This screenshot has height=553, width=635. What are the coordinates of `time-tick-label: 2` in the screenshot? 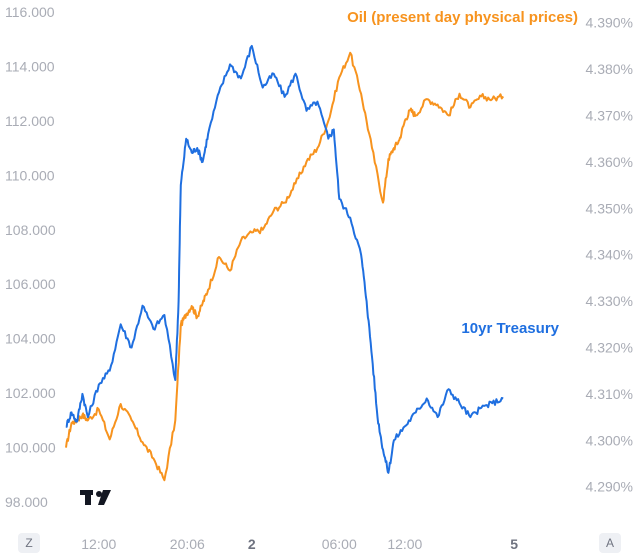 It's located at (252, 544).